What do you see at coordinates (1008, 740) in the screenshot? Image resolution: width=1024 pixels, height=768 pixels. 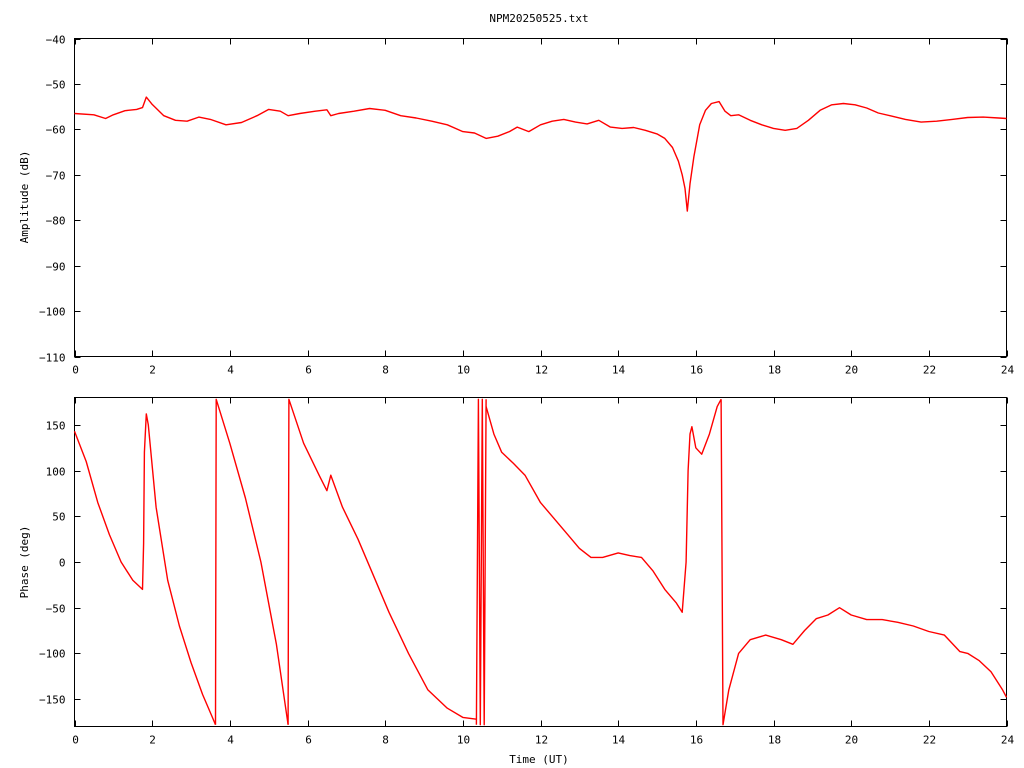 I see `phase-x-tick-label: 24` at bounding box center [1008, 740].